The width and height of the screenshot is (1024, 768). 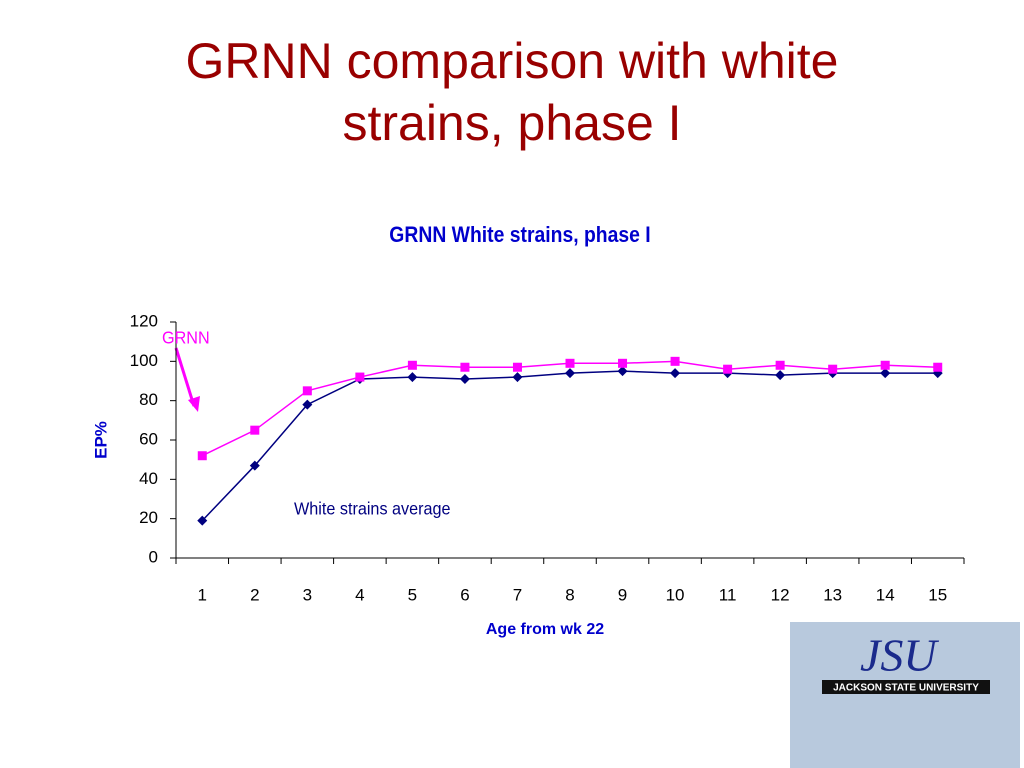 What do you see at coordinates (148, 438) in the screenshot?
I see `y-tick-label: 60` at bounding box center [148, 438].